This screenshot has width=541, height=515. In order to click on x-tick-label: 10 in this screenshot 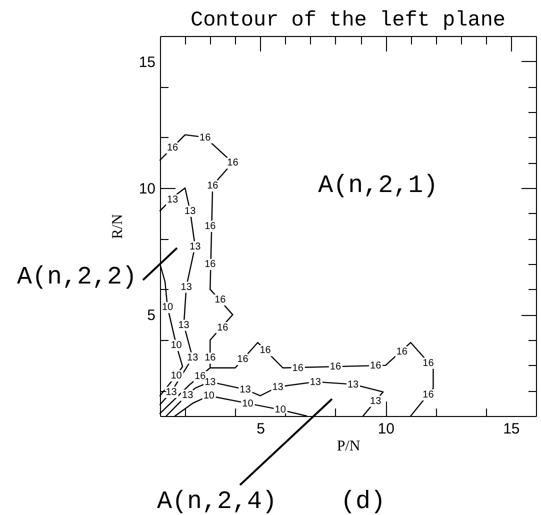, I will do `click(386, 429)`.